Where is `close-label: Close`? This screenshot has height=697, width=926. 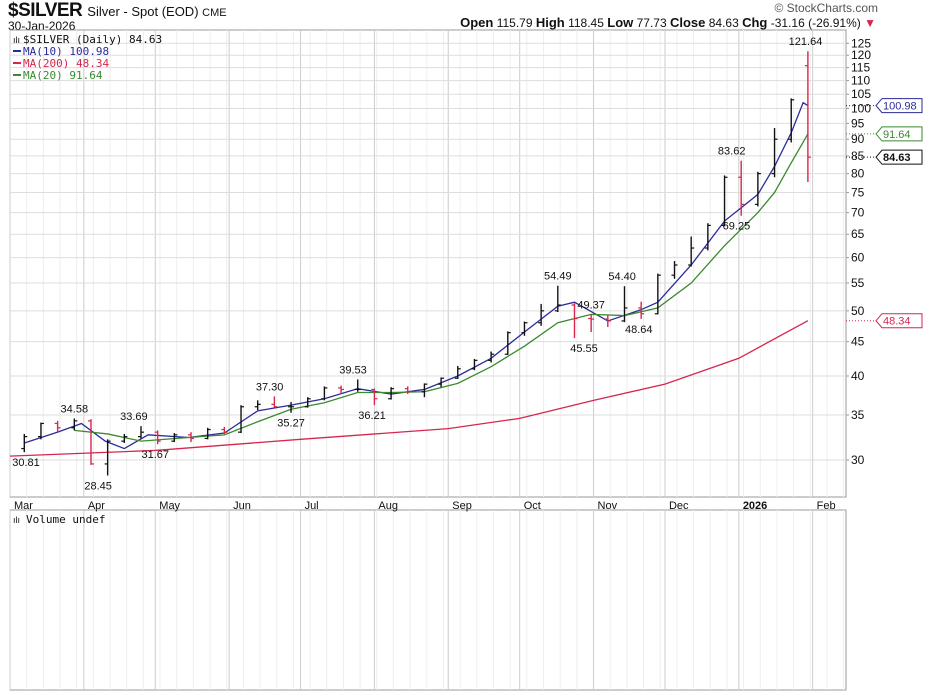
close-label: Close is located at coordinates (687, 22).